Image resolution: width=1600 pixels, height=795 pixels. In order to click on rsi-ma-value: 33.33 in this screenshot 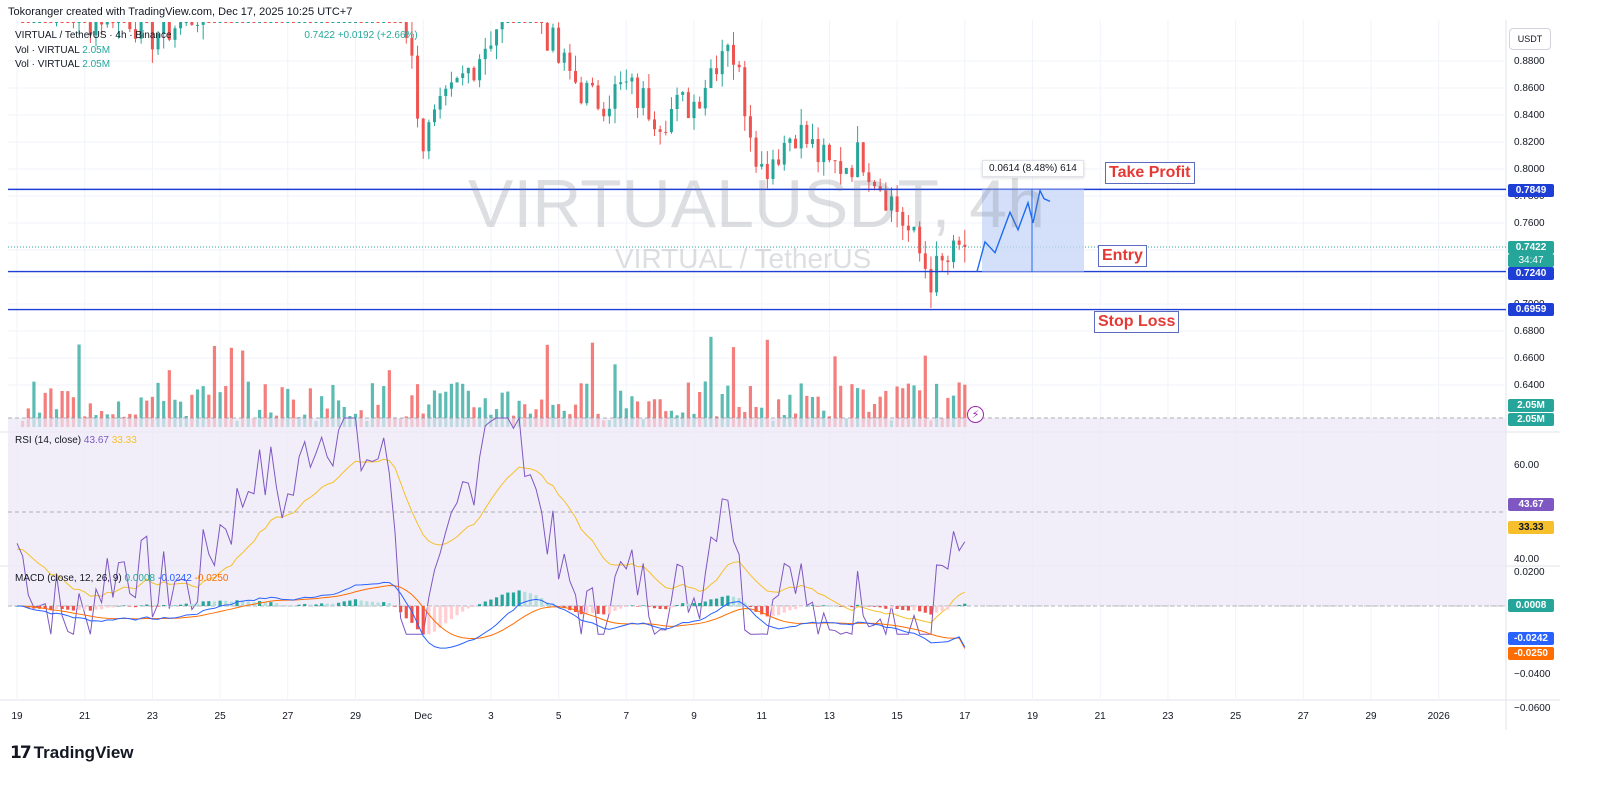, I will do `click(124, 440)`.